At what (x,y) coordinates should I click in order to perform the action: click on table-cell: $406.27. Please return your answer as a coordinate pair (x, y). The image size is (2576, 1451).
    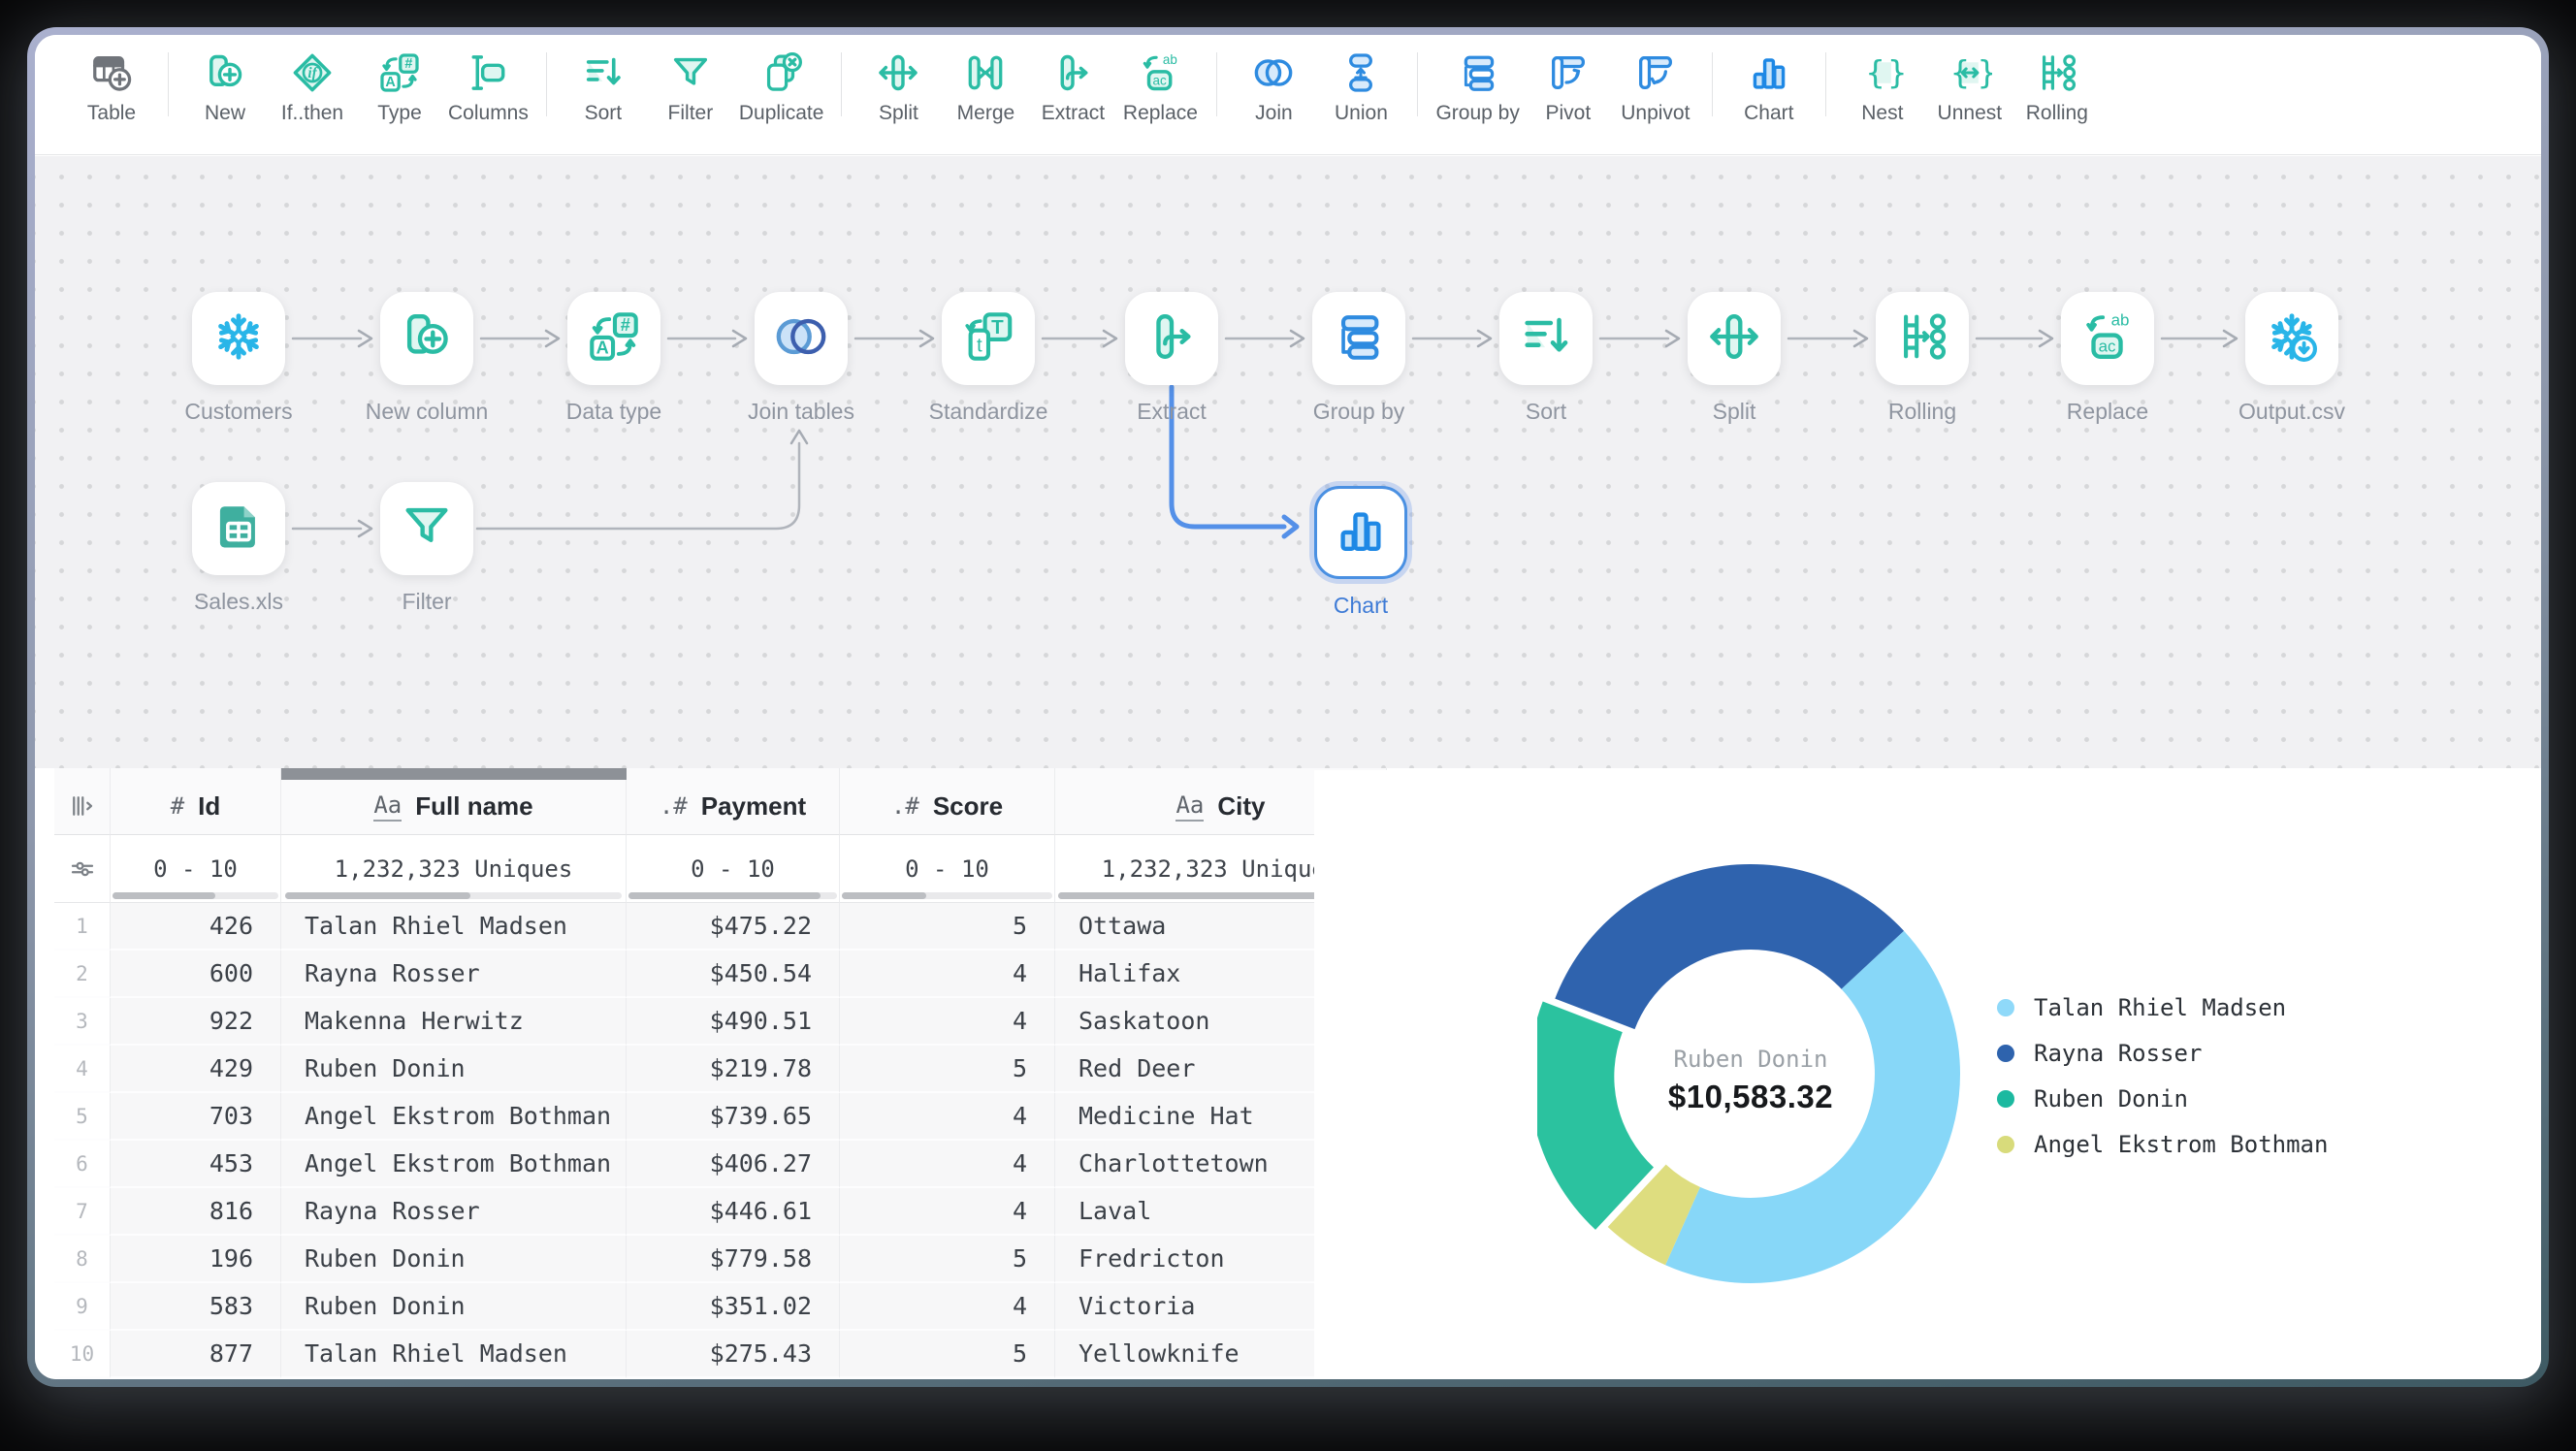
    Looking at the image, I should click on (733, 1165).